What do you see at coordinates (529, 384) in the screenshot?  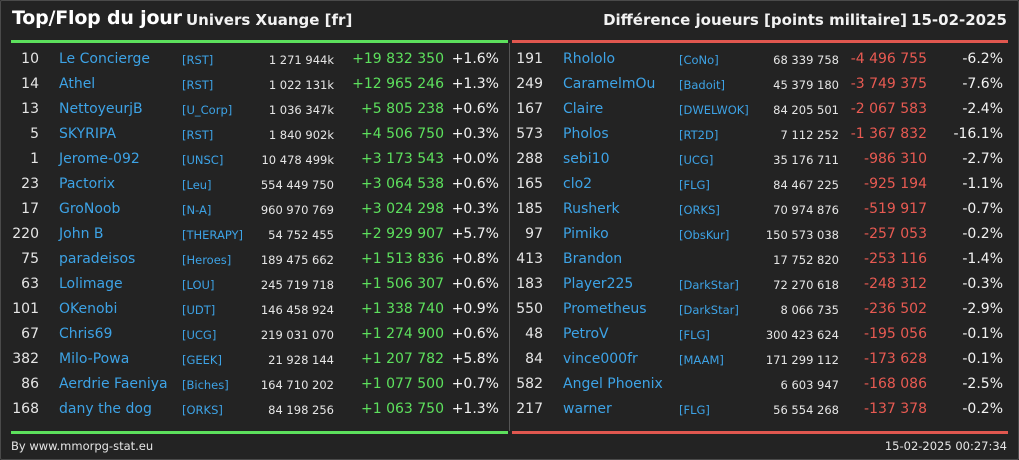 I see `player-rank: 582` at bounding box center [529, 384].